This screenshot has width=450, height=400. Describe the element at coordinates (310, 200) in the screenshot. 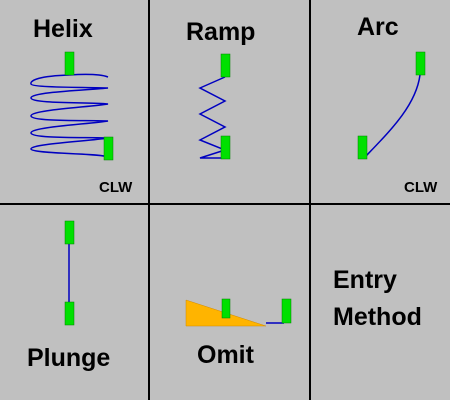

I see `grid-divider-v2` at that location.